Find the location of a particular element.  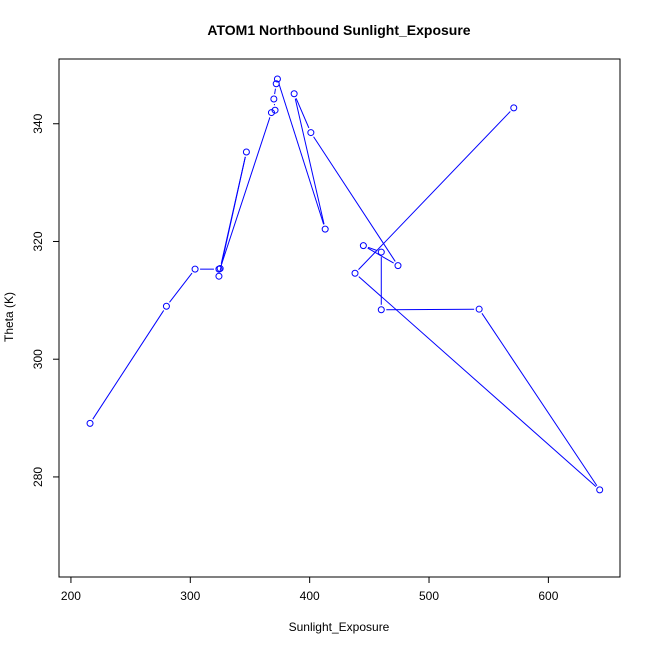

y-tick-label: 280 is located at coordinates (38, 477).